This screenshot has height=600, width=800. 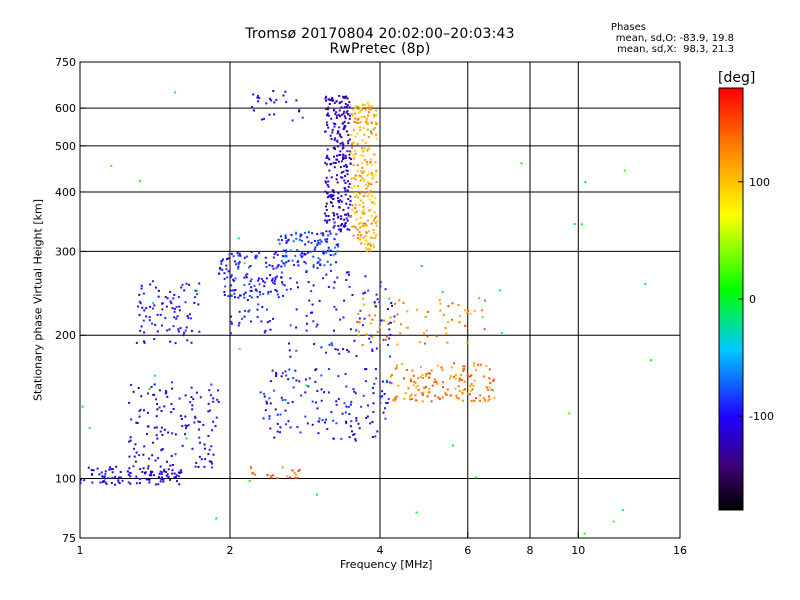 What do you see at coordinates (759, 182) in the screenshot?
I see `colorbar-tick-label: 100` at bounding box center [759, 182].